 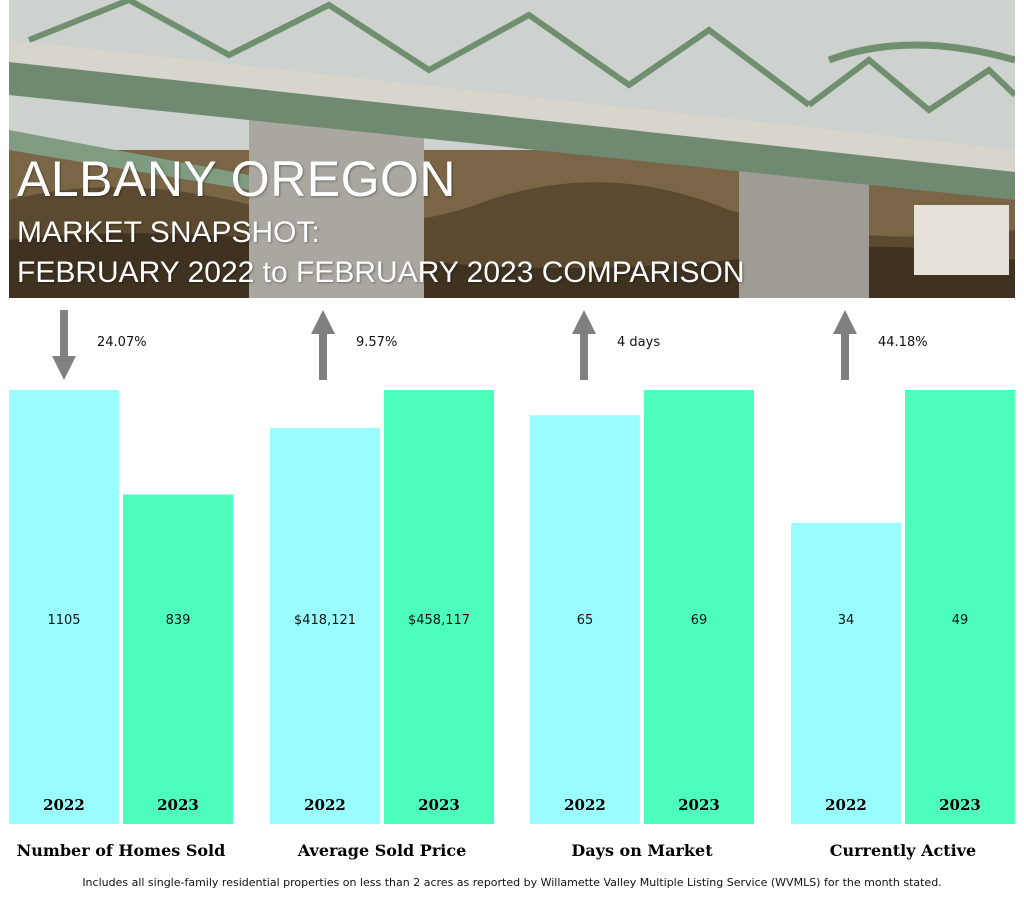 What do you see at coordinates (63, 620) in the screenshot?
I see `data-label-number-of-homes-sold-2022: 1105` at bounding box center [63, 620].